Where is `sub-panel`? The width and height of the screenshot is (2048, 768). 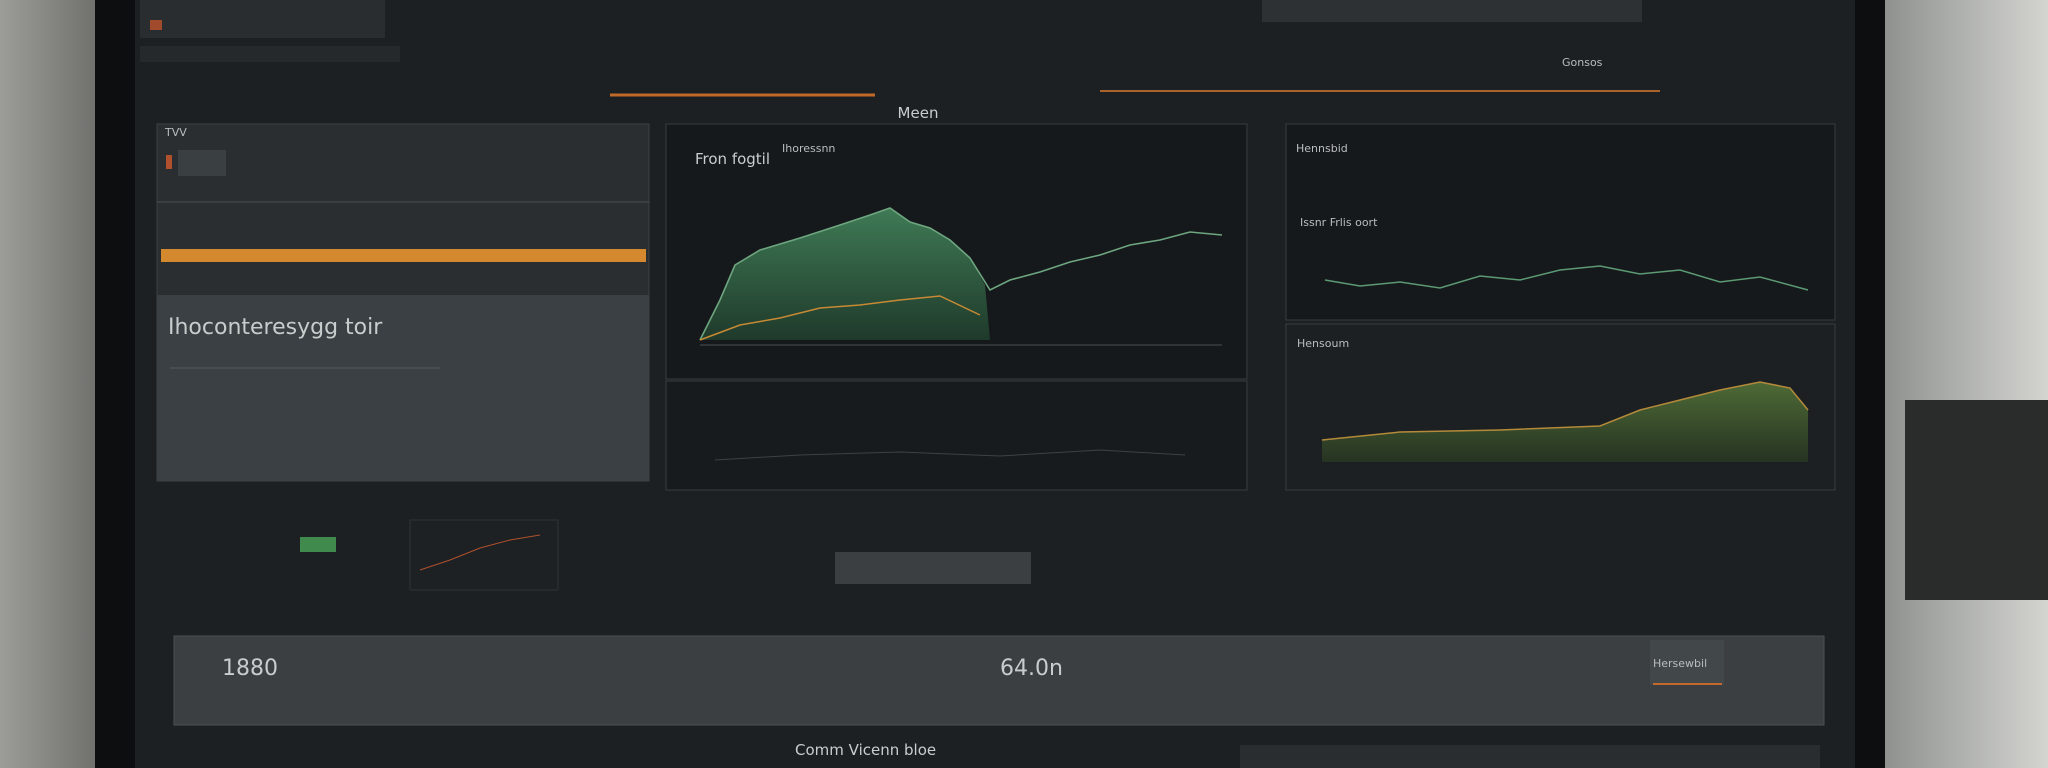
sub-panel is located at coordinates (403, 388).